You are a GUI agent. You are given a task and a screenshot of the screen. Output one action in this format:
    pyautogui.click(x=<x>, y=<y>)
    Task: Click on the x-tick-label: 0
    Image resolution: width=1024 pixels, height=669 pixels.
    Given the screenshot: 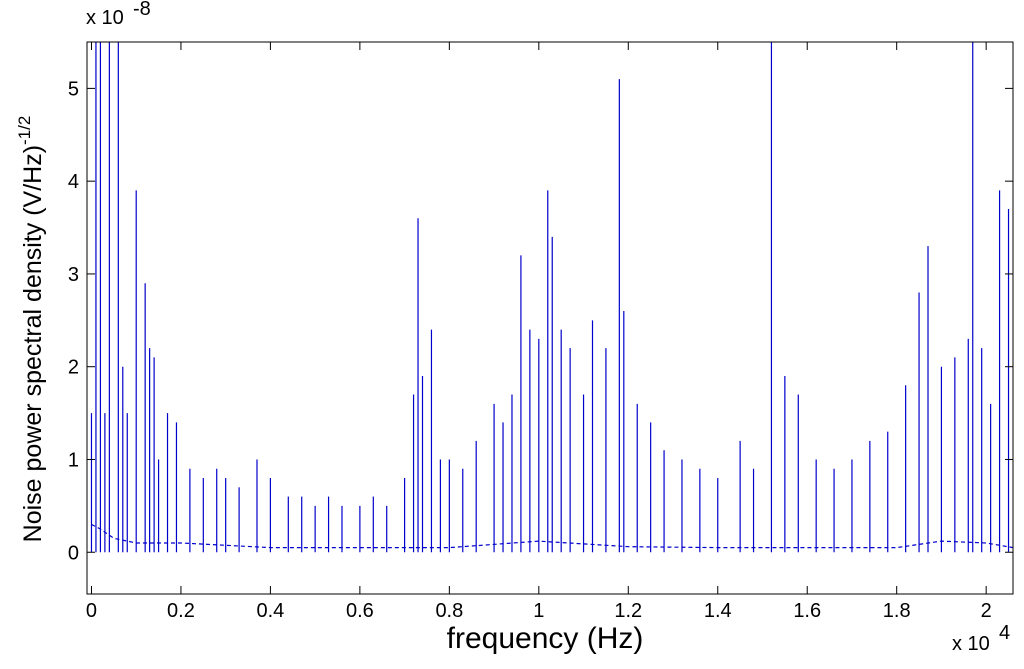 What is the action you would take?
    pyautogui.click(x=91, y=611)
    